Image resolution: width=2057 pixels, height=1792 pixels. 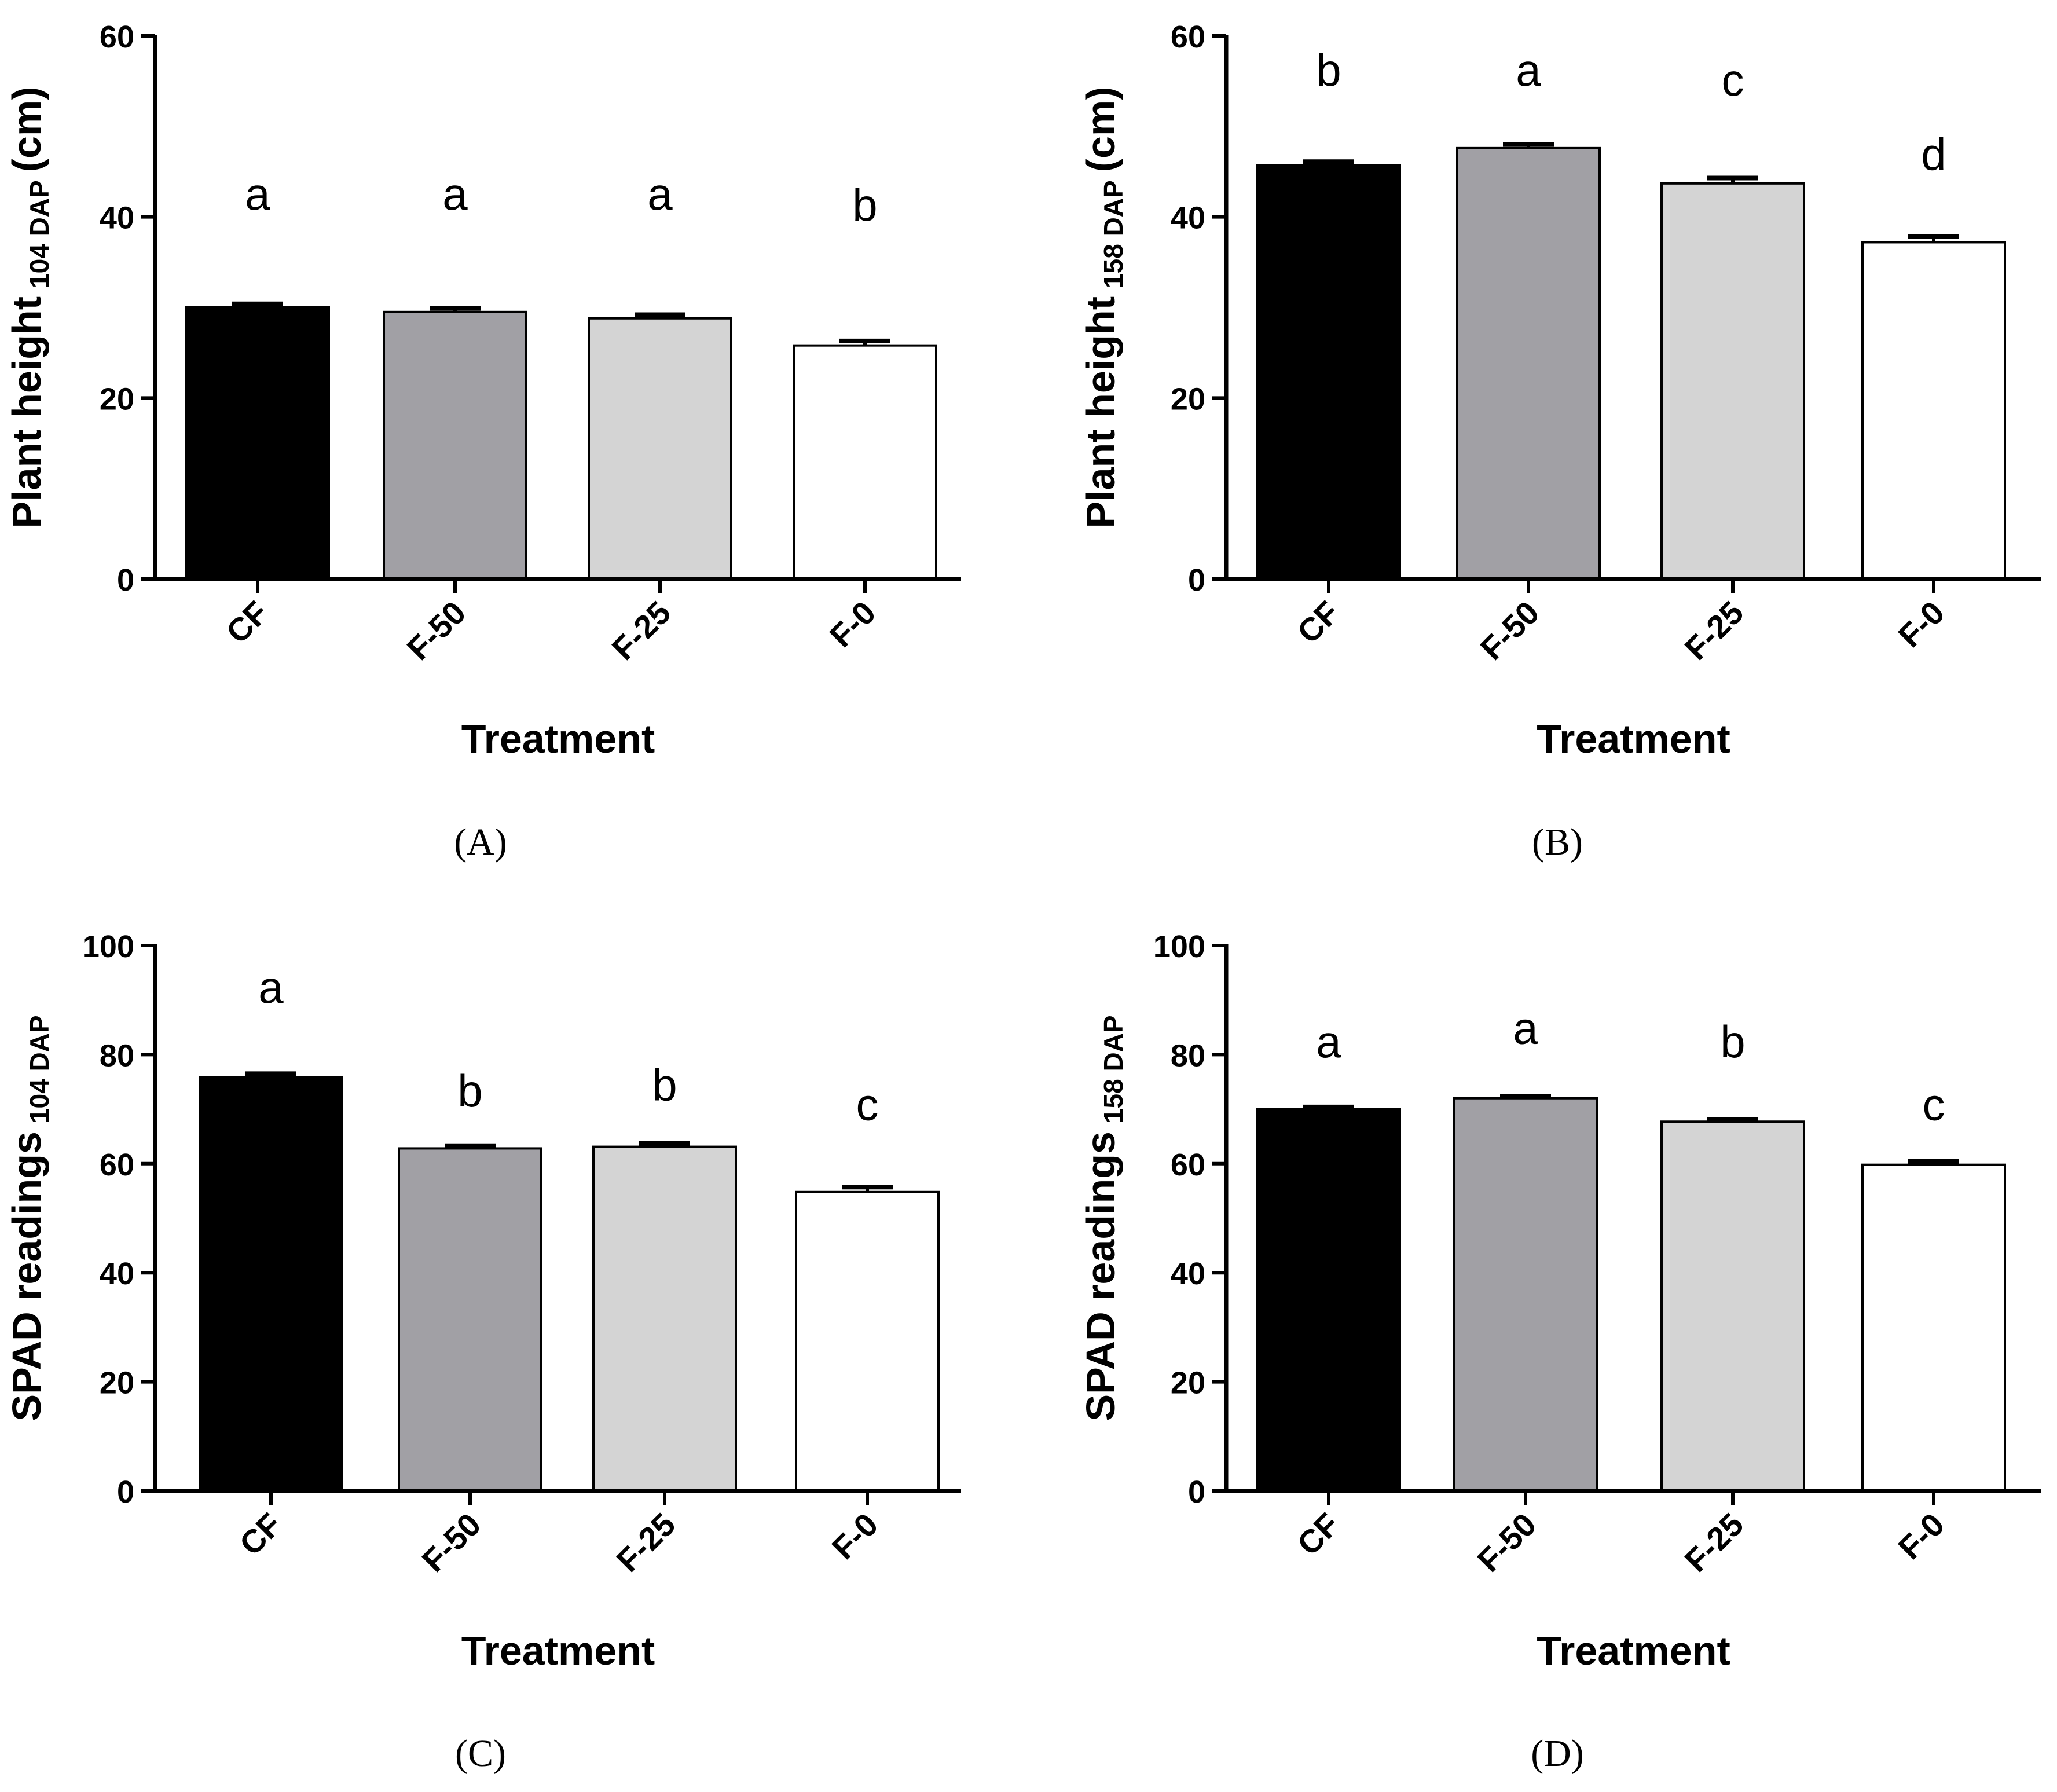 I want to click on y-axis-title: SPAD readings 104 DAP, so click(x=29, y=1218).